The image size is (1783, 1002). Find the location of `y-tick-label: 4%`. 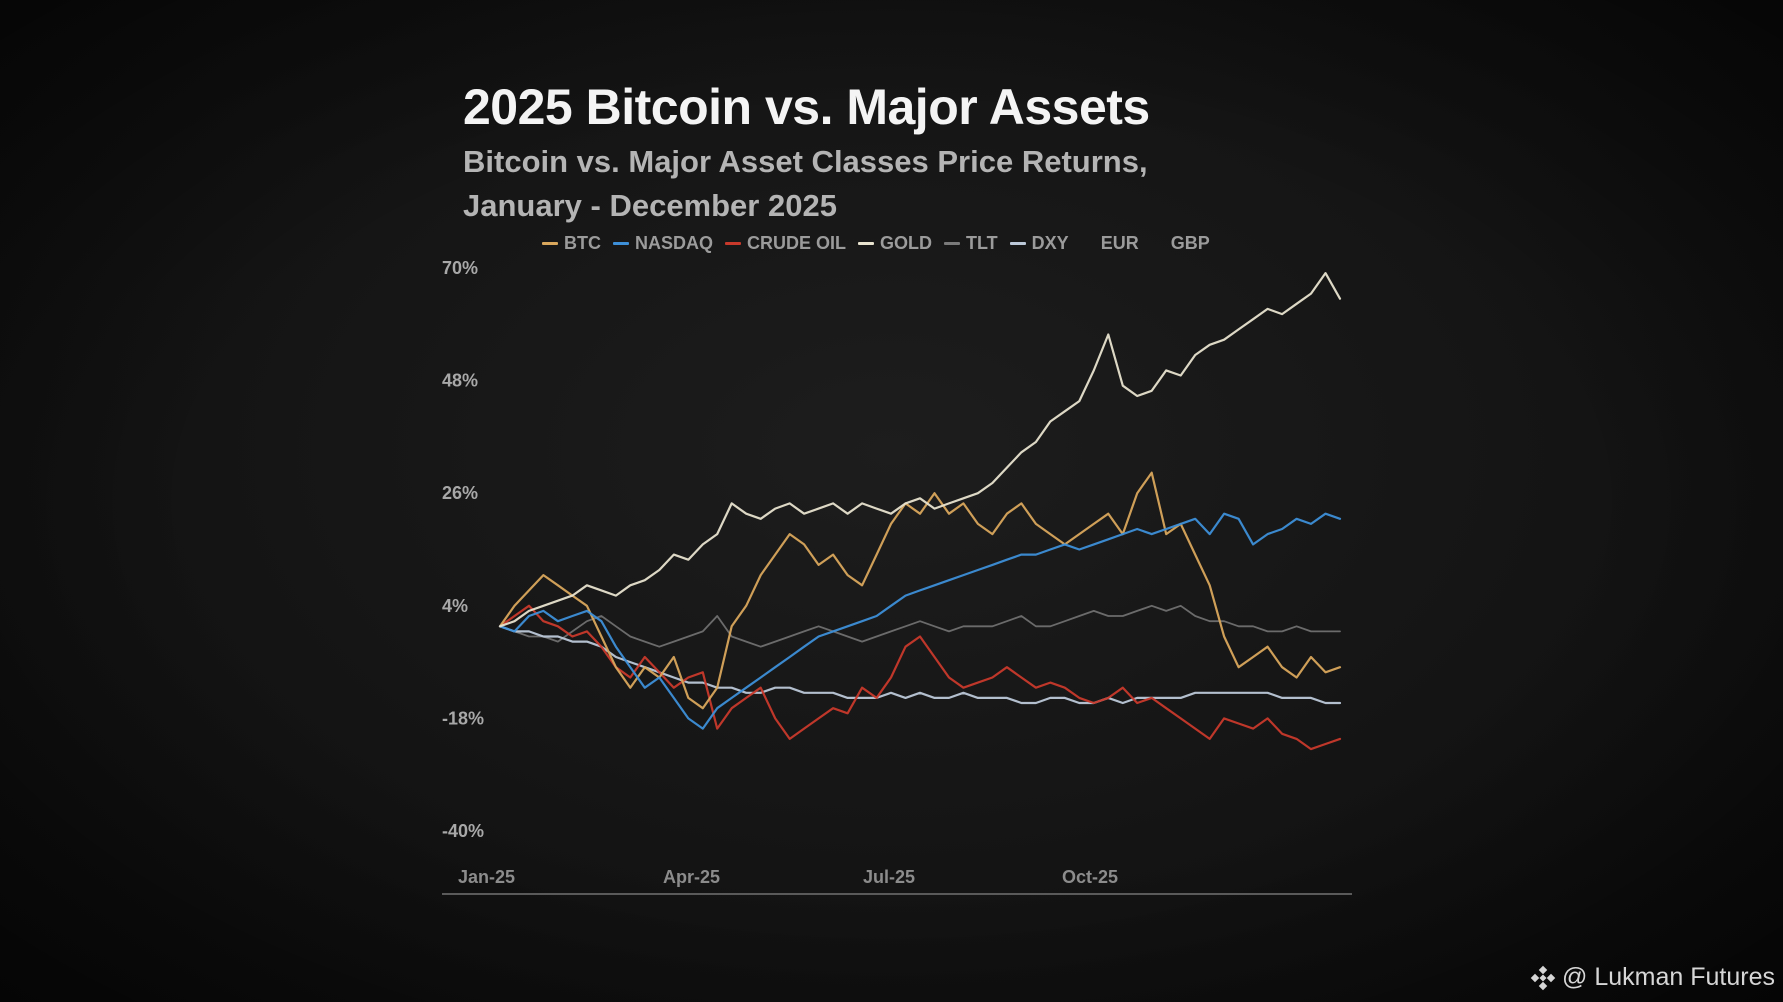

y-tick-label: 4% is located at coordinates (455, 606).